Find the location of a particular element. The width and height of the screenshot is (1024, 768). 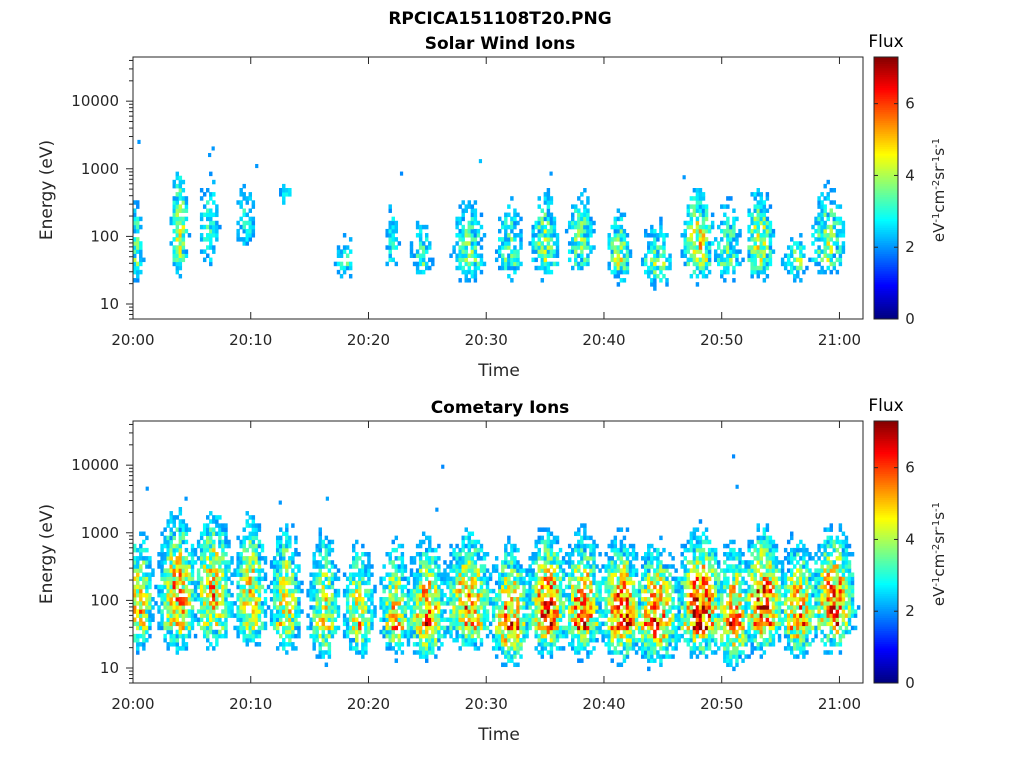

x-tick-label: 20:50 is located at coordinates (721, 340).